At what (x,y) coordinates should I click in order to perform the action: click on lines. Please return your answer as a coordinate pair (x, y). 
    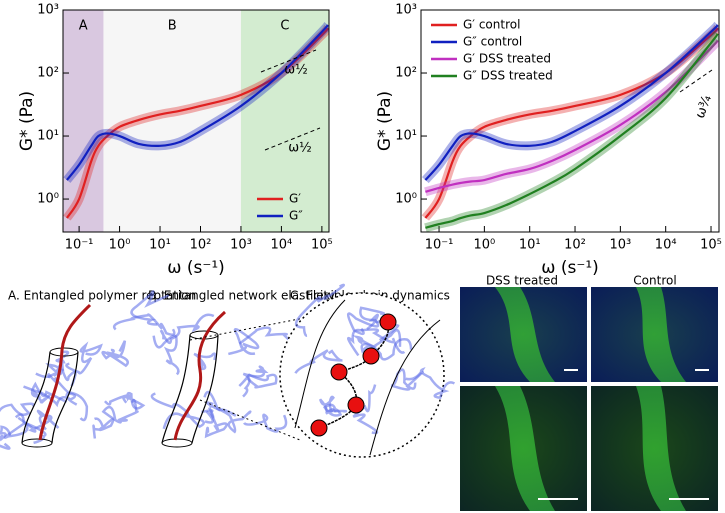
    Looking at the image, I should click on (196, 121).